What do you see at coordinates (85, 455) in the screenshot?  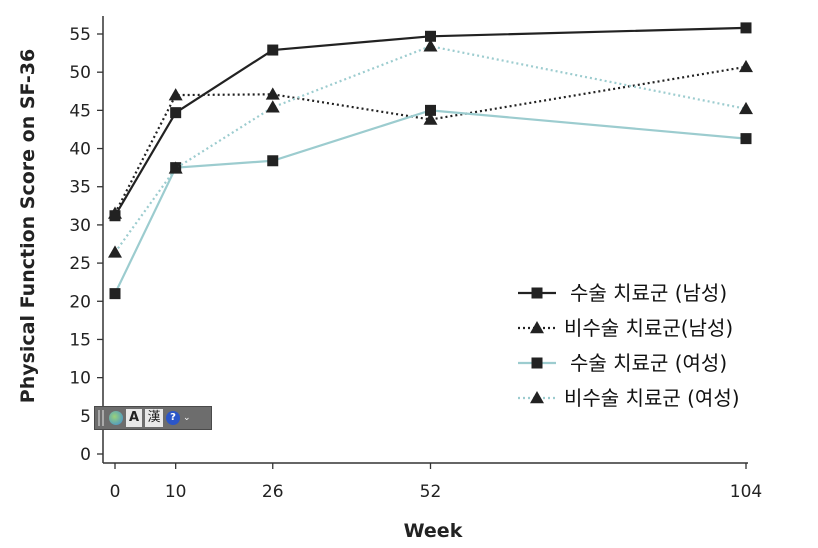 I see `y-tick-label: 0` at bounding box center [85, 455].